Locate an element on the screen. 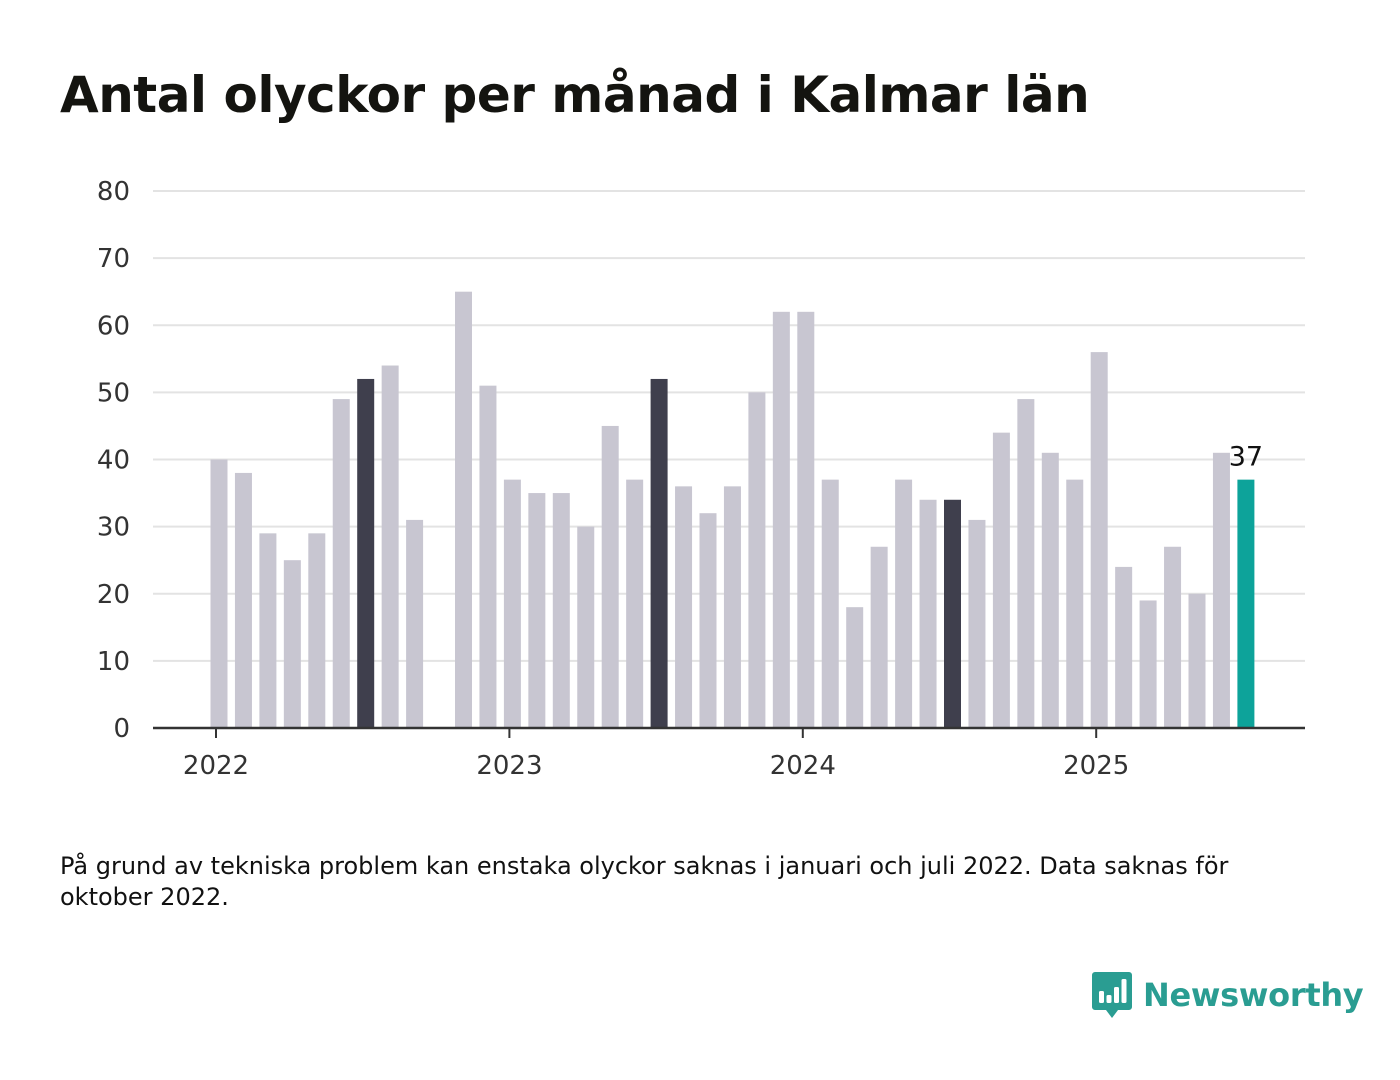 The height and width of the screenshot is (1080, 1400). latest-value-label: 37 is located at coordinates (1246, 457).